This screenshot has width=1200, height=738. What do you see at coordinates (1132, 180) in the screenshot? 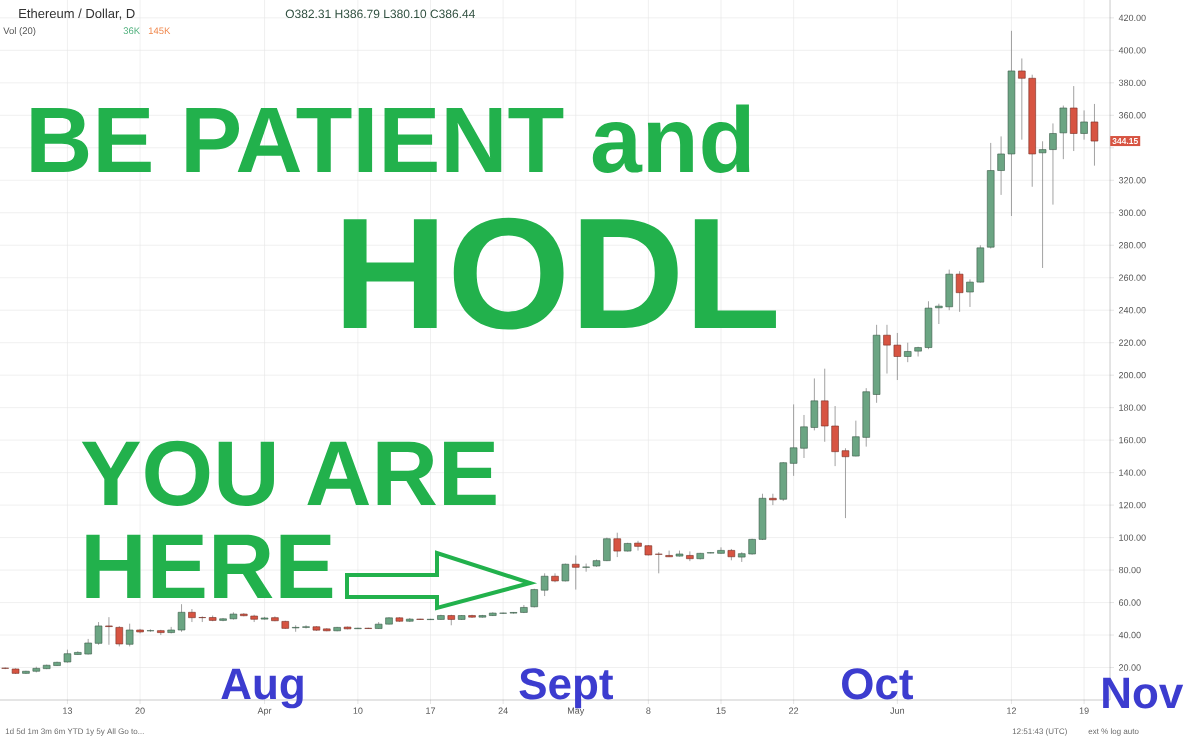
I see `y-tick-label: 320.00` at bounding box center [1132, 180].